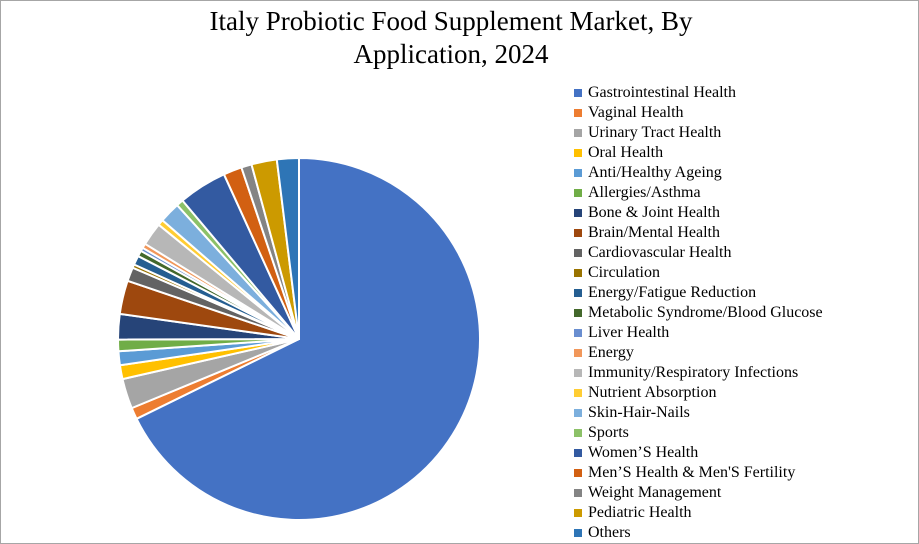 The height and width of the screenshot is (544, 919). Describe the element at coordinates (611, 352) in the screenshot. I see `legend-label: Energy` at that location.